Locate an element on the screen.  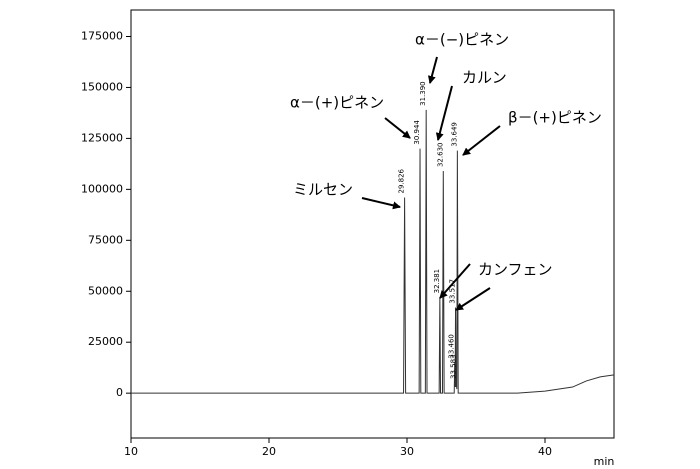
peak-label: 31.390 is located at coordinates (423, 93).